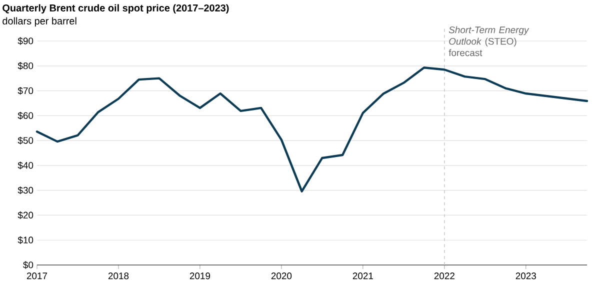 The width and height of the screenshot is (595, 291). What do you see at coordinates (26, 41) in the screenshot?
I see `y-tick-label: $90` at bounding box center [26, 41].